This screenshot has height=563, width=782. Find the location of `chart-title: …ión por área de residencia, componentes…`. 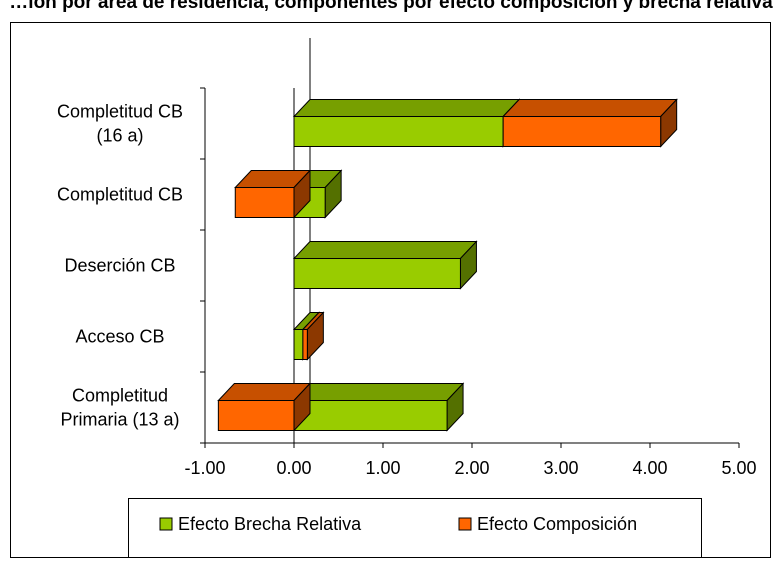

chart-title: …ión por área de residencia, componentes… is located at coordinates (391, 6).